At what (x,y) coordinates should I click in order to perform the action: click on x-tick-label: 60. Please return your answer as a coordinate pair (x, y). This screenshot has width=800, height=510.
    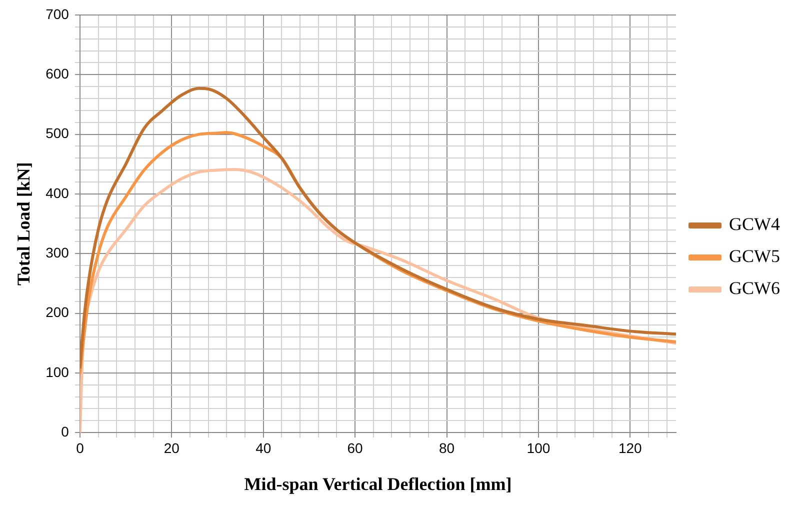
    Looking at the image, I should click on (355, 448).